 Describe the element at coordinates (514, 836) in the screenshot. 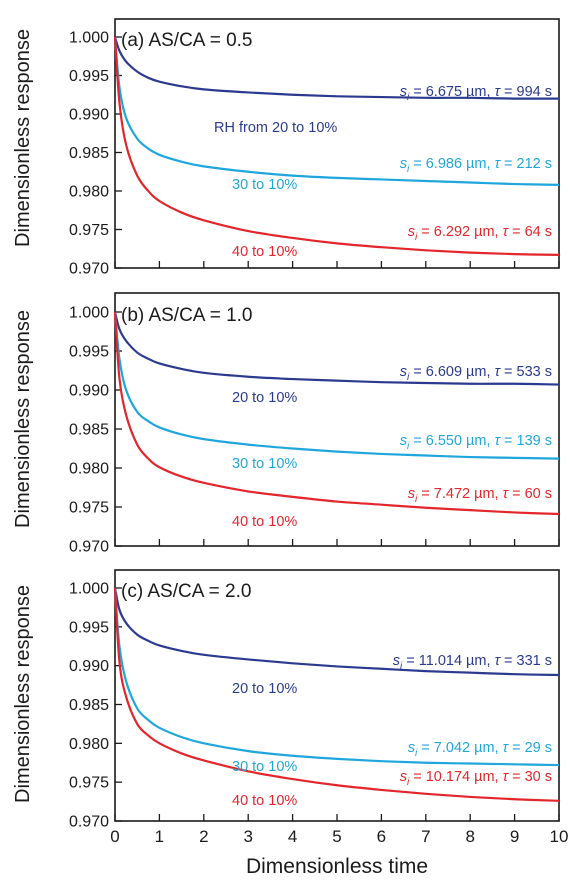

I see `x-tick-label: 9` at that location.